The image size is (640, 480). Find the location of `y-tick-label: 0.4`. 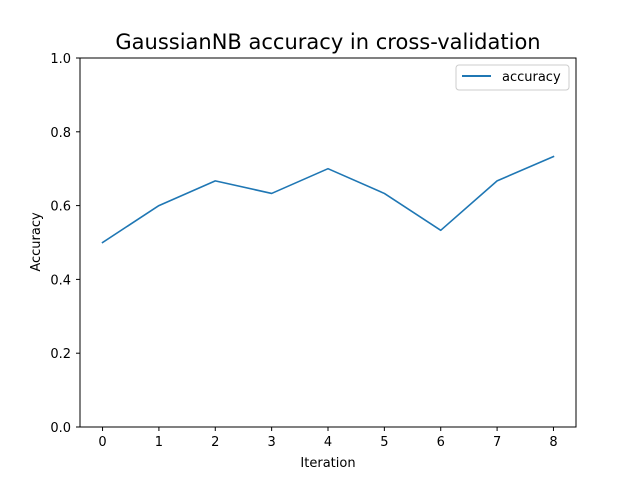

y-tick-label: 0.4 is located at coordinates (60, 280).